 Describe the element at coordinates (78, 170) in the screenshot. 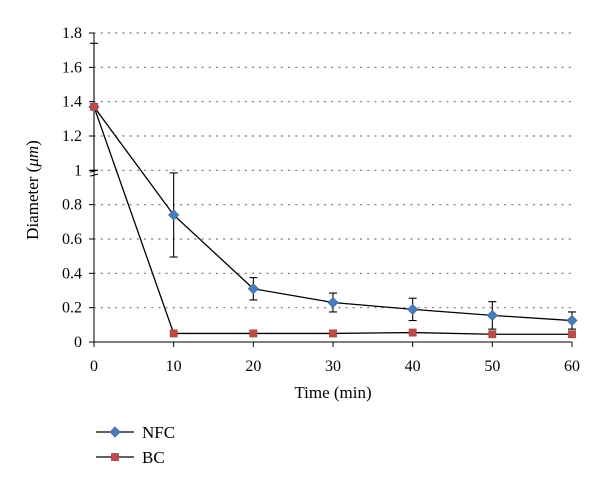

I see `y-tick-label: 1` at that location.